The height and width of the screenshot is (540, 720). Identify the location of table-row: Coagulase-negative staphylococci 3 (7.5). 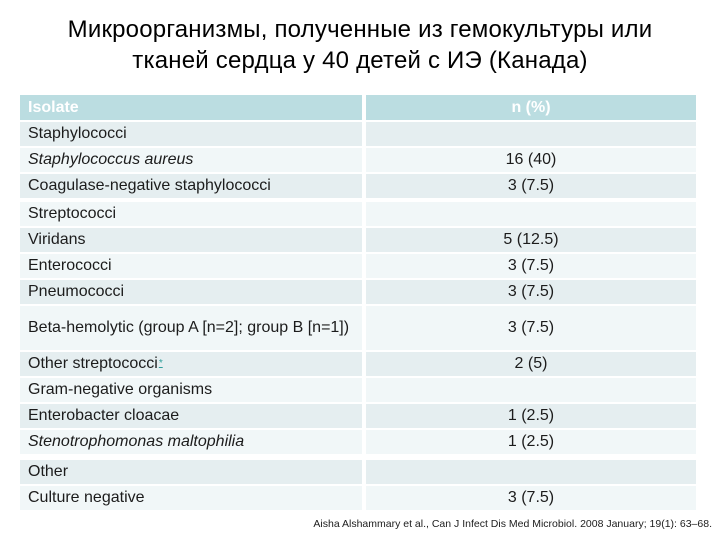
(358, 186).